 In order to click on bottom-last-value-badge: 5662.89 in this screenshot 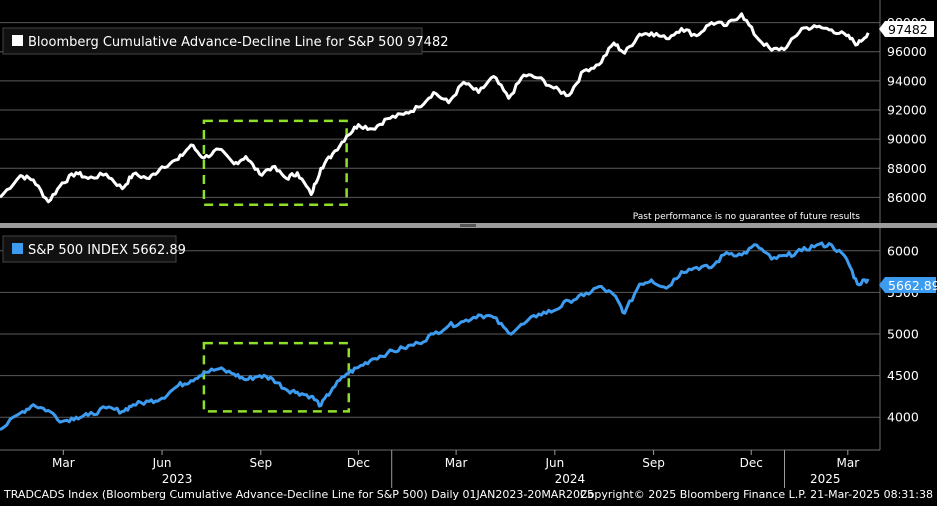, I will do `click(908, 285)`.